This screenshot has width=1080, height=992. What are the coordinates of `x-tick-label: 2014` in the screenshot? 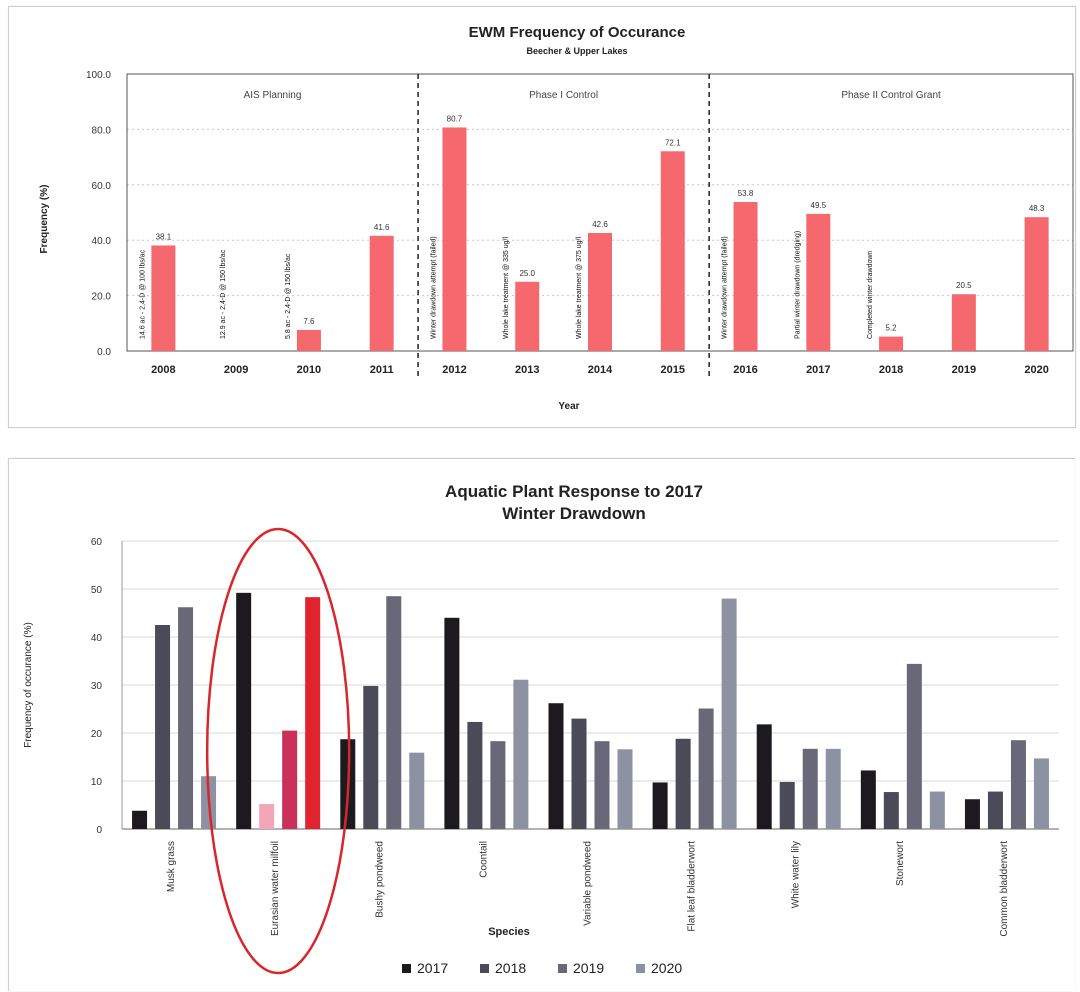 It's located at (600, 370).